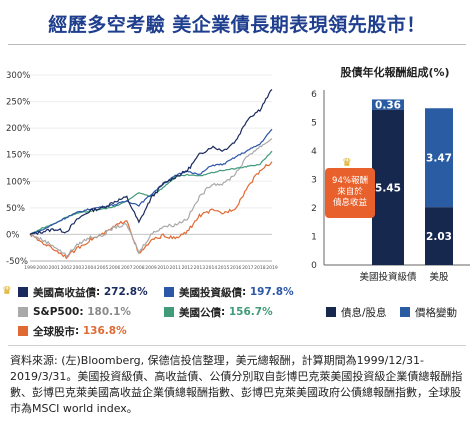 The width and height of the screenshot is (474, 434). I want to click on income-share-callout: 94%報酬 來自於 債息收益, so click(350, 193).